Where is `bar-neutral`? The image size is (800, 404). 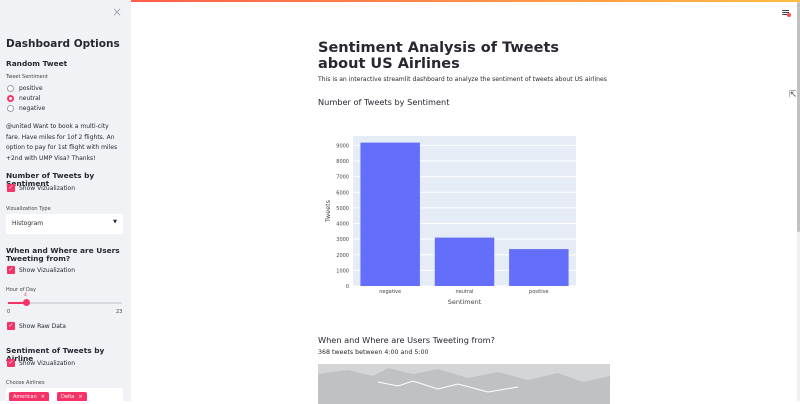
bar-neutral is located at coordinates (464, 261).